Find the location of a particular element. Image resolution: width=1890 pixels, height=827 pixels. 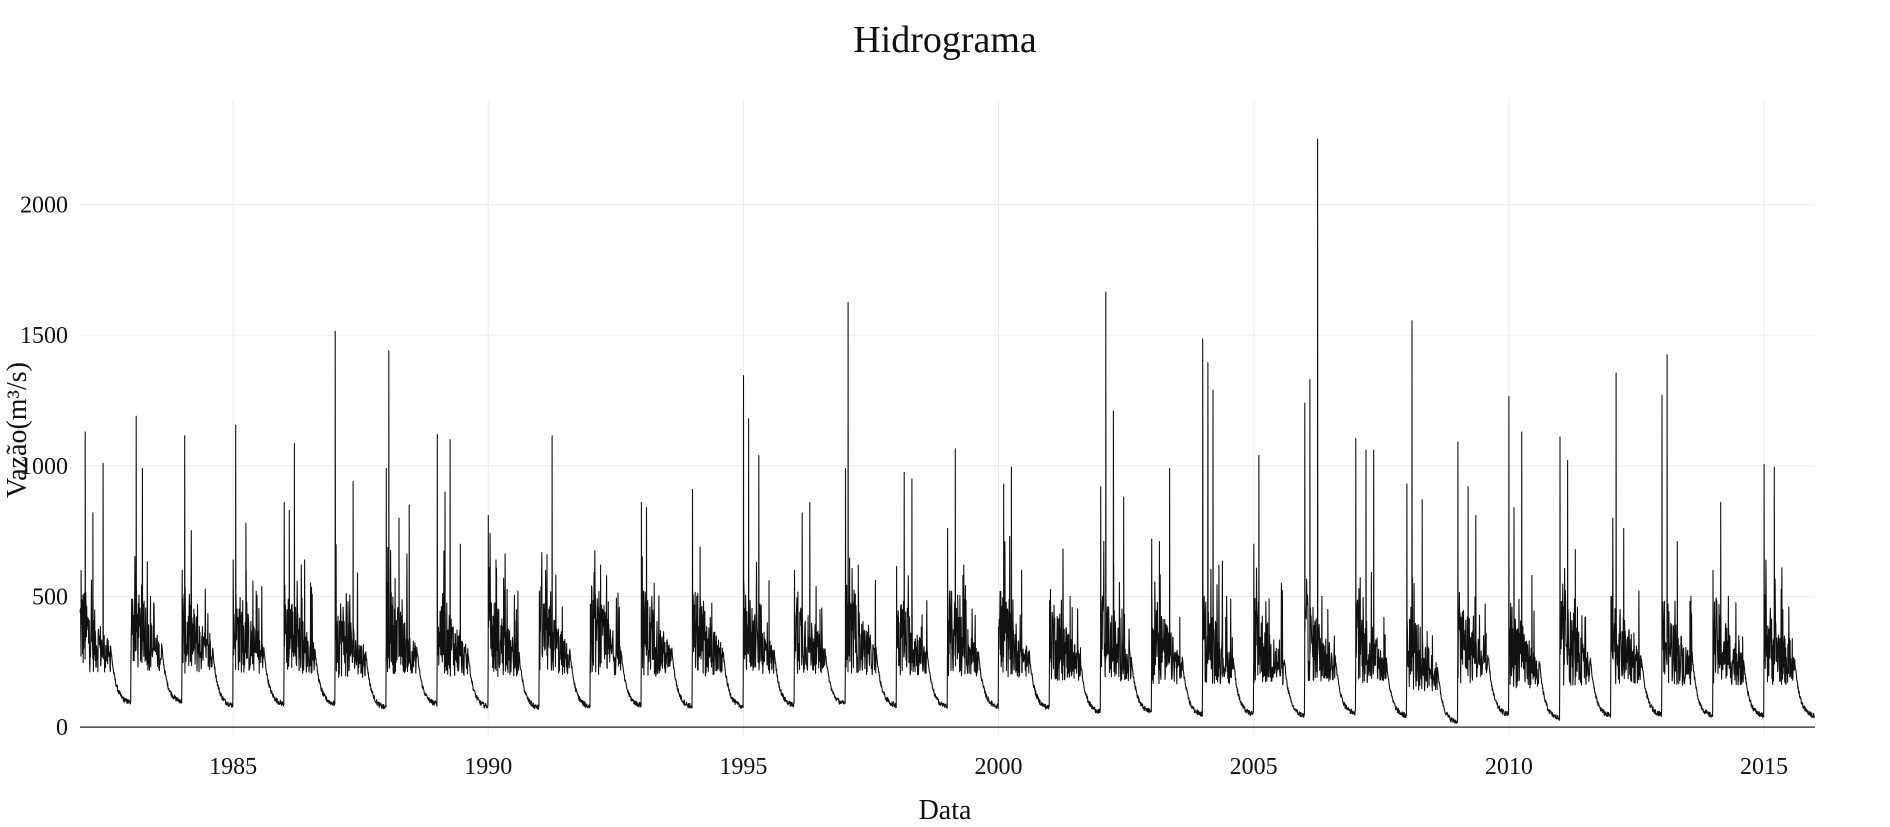

y-tick-label: 0 is located at coordinates (62, 728).